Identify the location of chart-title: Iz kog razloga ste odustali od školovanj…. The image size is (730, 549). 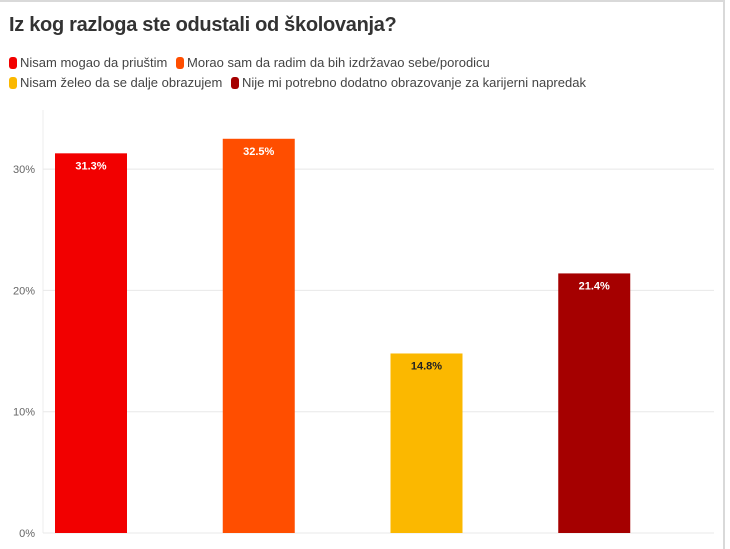
(203, 25).